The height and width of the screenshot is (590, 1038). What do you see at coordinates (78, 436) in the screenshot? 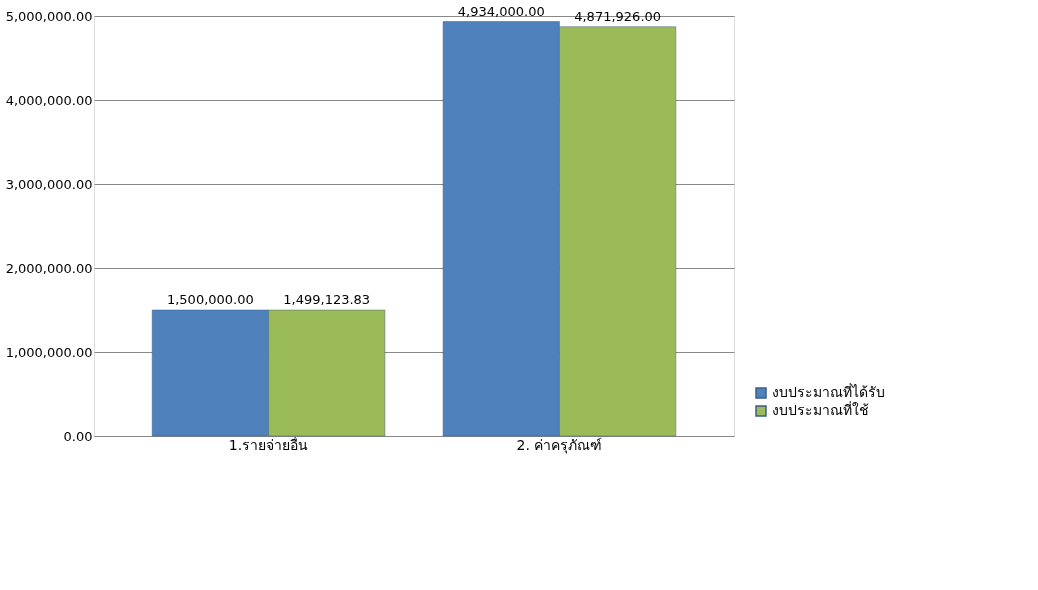
I see `y-tick-label: 0.00` at bounding box center [78, 436].